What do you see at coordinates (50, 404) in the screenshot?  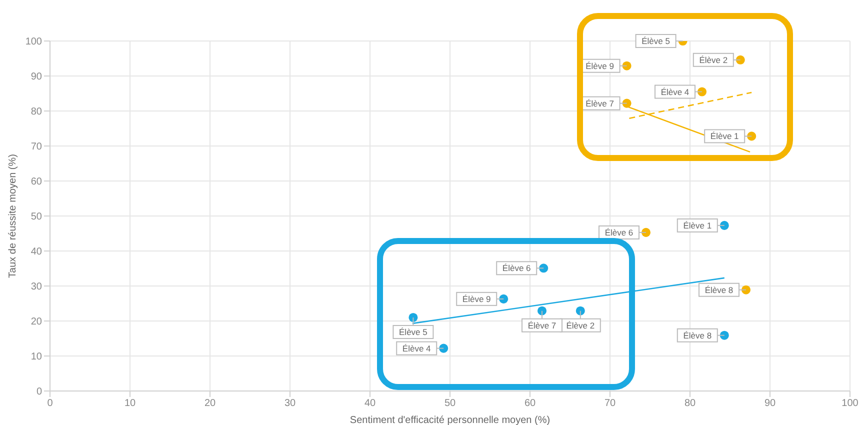 I see `x-tick-label: 0` at bounding box center [50, 404].